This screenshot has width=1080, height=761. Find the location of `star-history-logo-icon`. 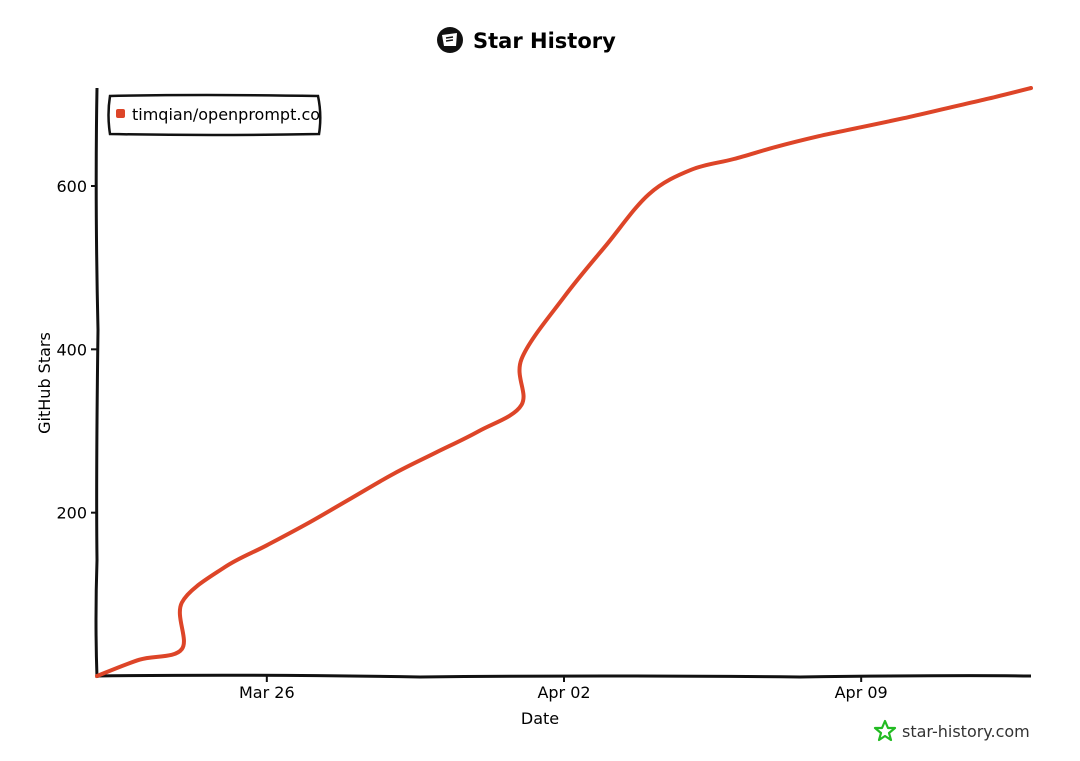

star-history-logo-icon is located at coordinates (450, 40).